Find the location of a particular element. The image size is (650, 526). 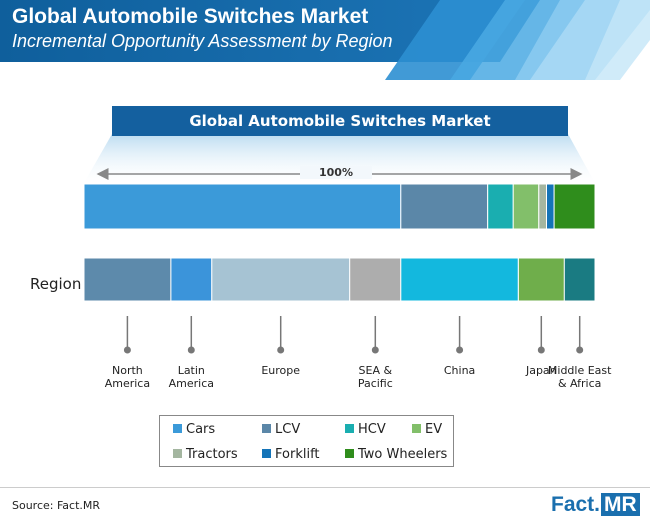

vehicle-segment-forklift is located at coordinates (550, 206).